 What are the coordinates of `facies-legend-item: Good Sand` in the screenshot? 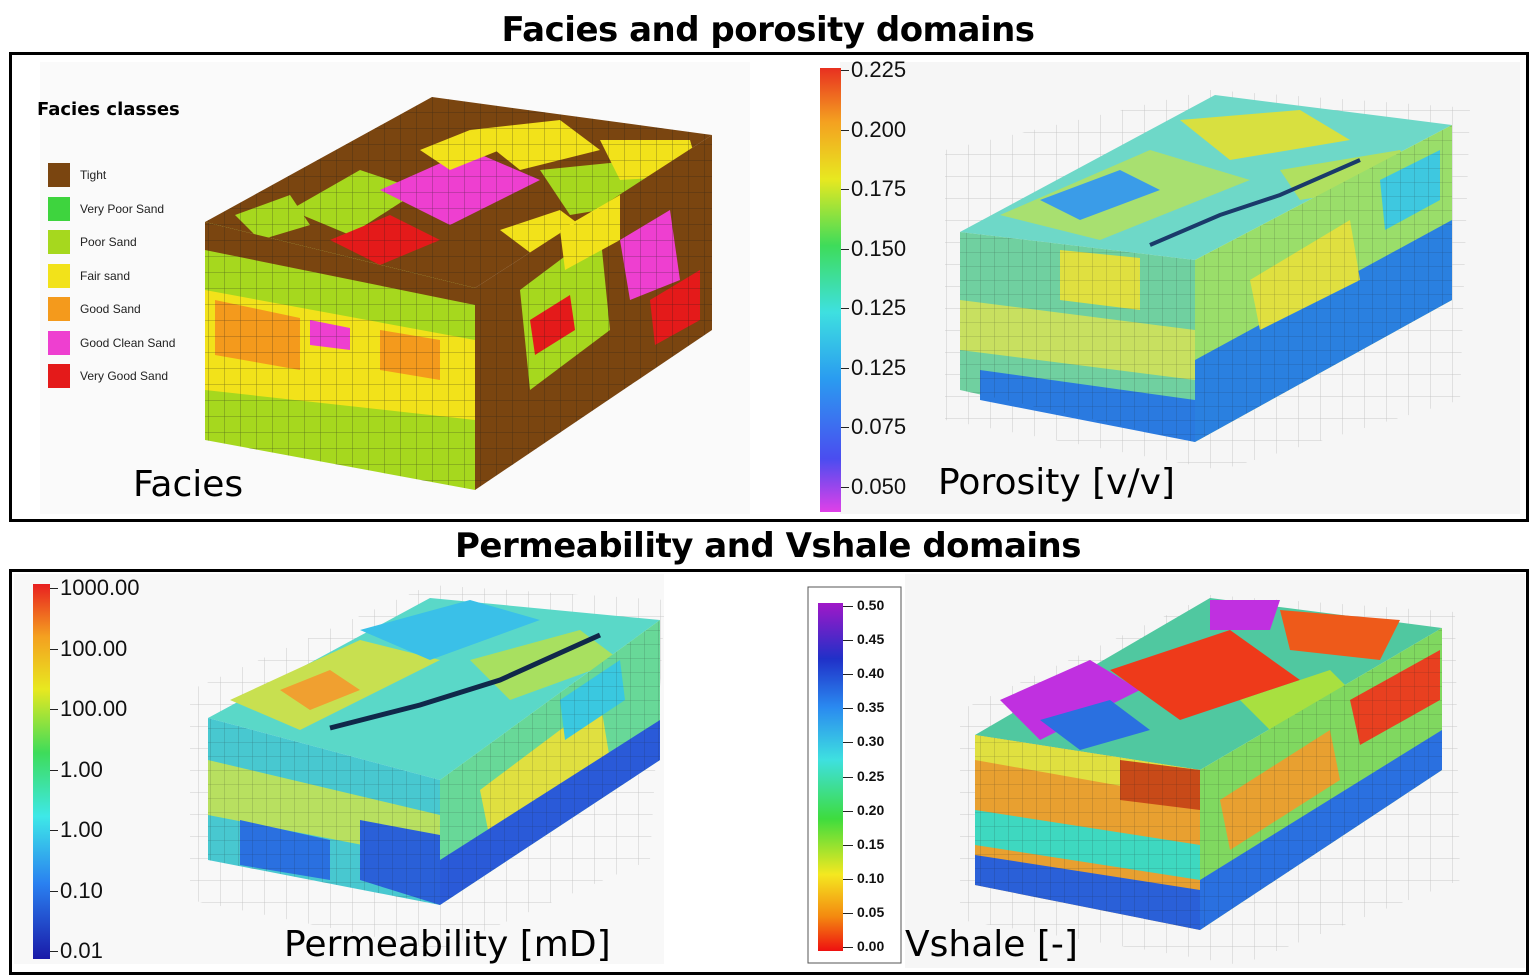 It's located at (94, 309).